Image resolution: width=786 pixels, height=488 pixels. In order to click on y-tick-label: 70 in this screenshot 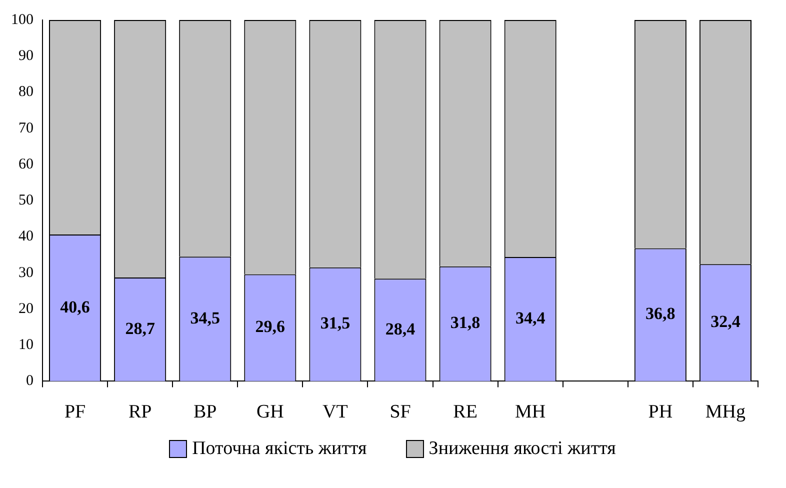, I will do `click(26, 128)`.